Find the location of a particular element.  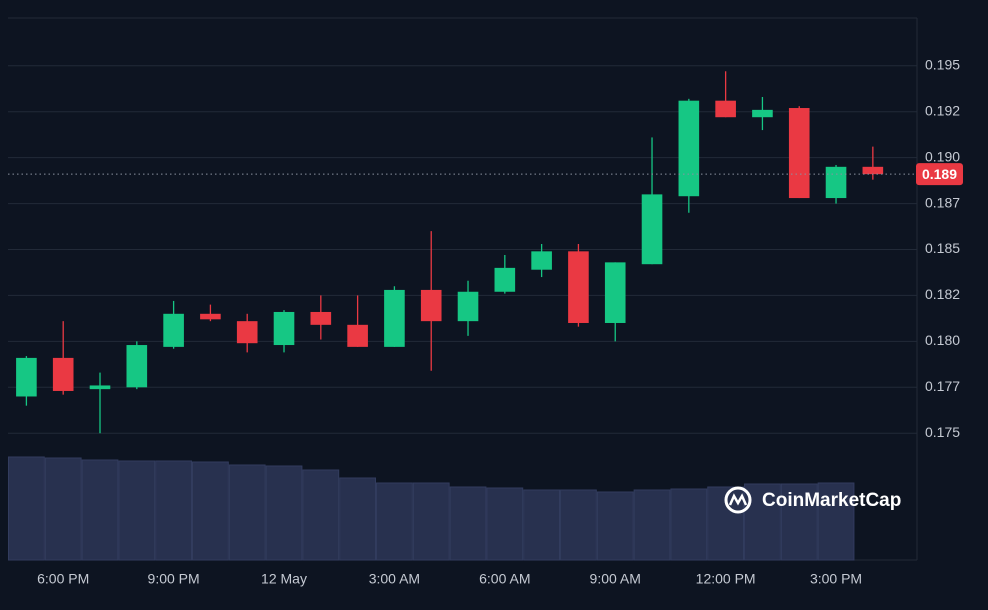

y-tick-label: 0.190 is located at coordinates (942, 156).